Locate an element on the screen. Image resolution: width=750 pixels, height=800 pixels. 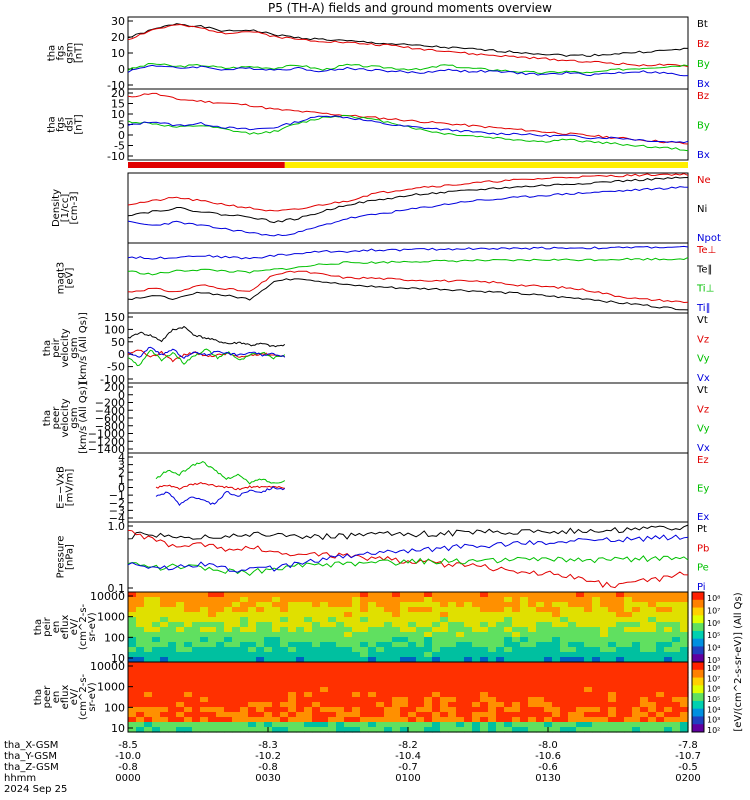
y-axis-label: gsm is located at coordinates (70, 52).